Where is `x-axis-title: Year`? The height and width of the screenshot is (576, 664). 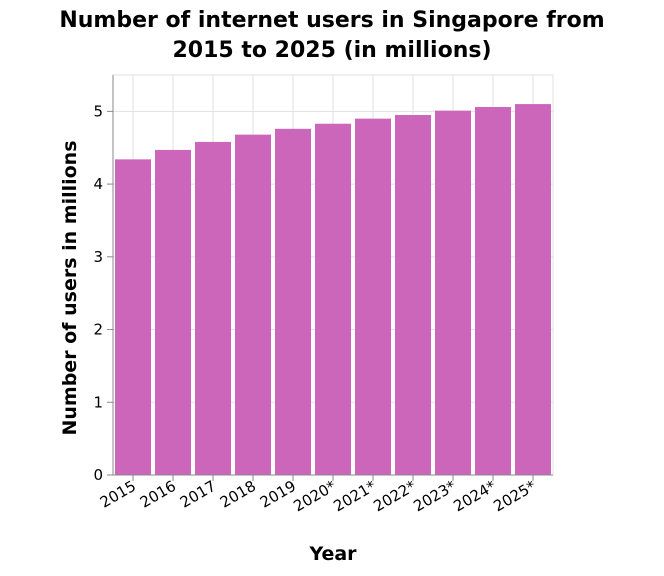 x-axis-title: Year is located at coordinates (332, 554).